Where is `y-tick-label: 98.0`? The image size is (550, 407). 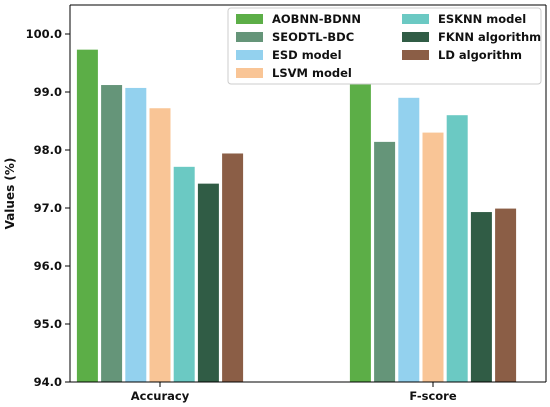 y-tick-label: 98.0 is located at coordinates (48, 150).